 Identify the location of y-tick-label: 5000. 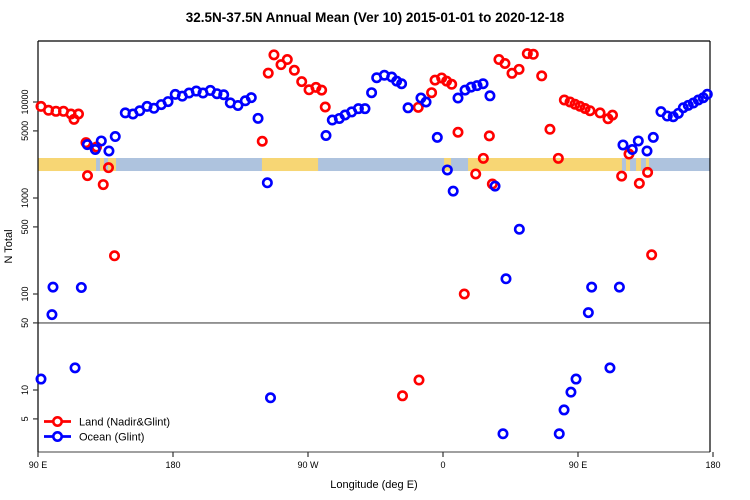
(25, 131).